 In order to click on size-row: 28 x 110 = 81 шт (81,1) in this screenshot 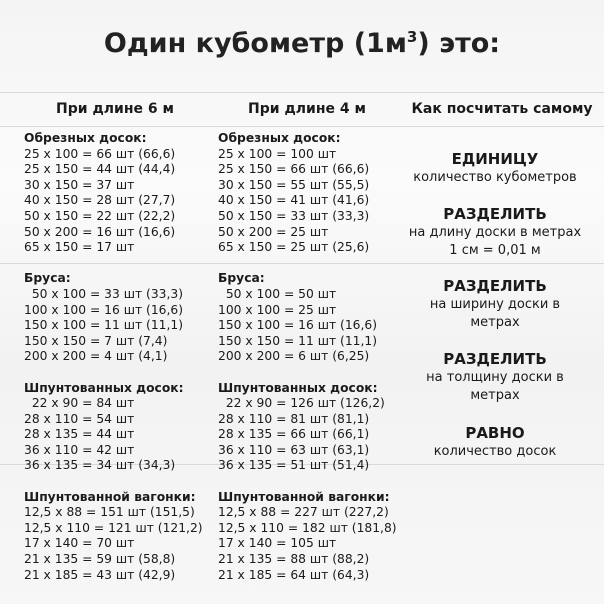, I will do `click(294, 418)`.